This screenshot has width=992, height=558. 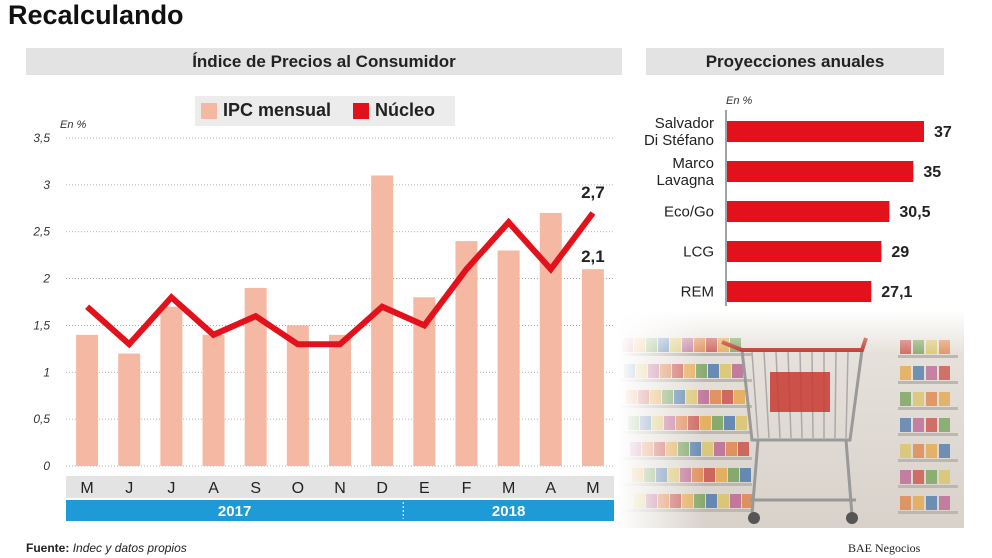 What do you see at coordinates (73, 125) in the screenshot?
I see `ipc-unit-label: En %` at bounding box center [73, 125].